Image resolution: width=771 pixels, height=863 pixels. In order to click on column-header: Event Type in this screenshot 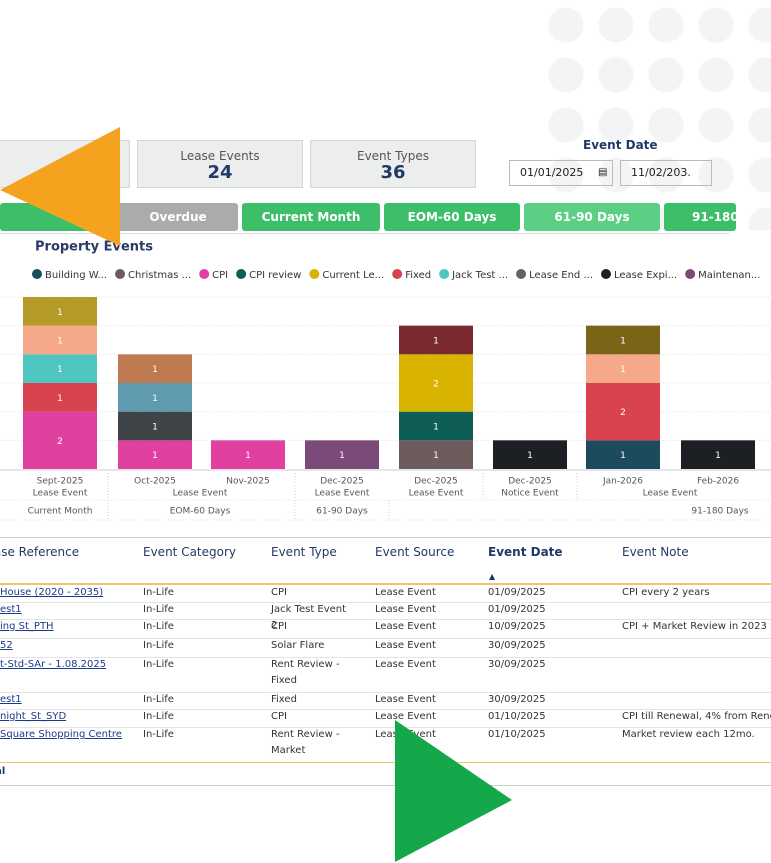, I will do `click(304, 552)`.